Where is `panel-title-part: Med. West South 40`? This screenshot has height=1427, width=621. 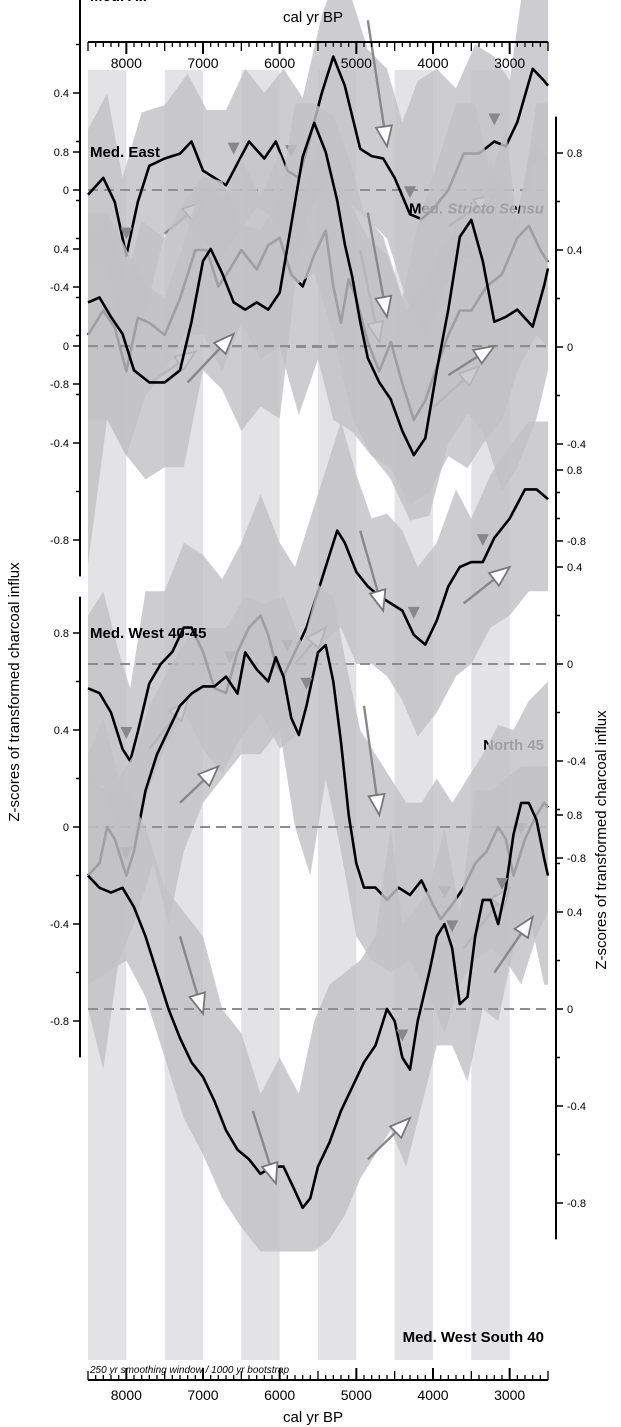
panel-title-part: Med. West South 40 is located at coordinates (473, 1337).